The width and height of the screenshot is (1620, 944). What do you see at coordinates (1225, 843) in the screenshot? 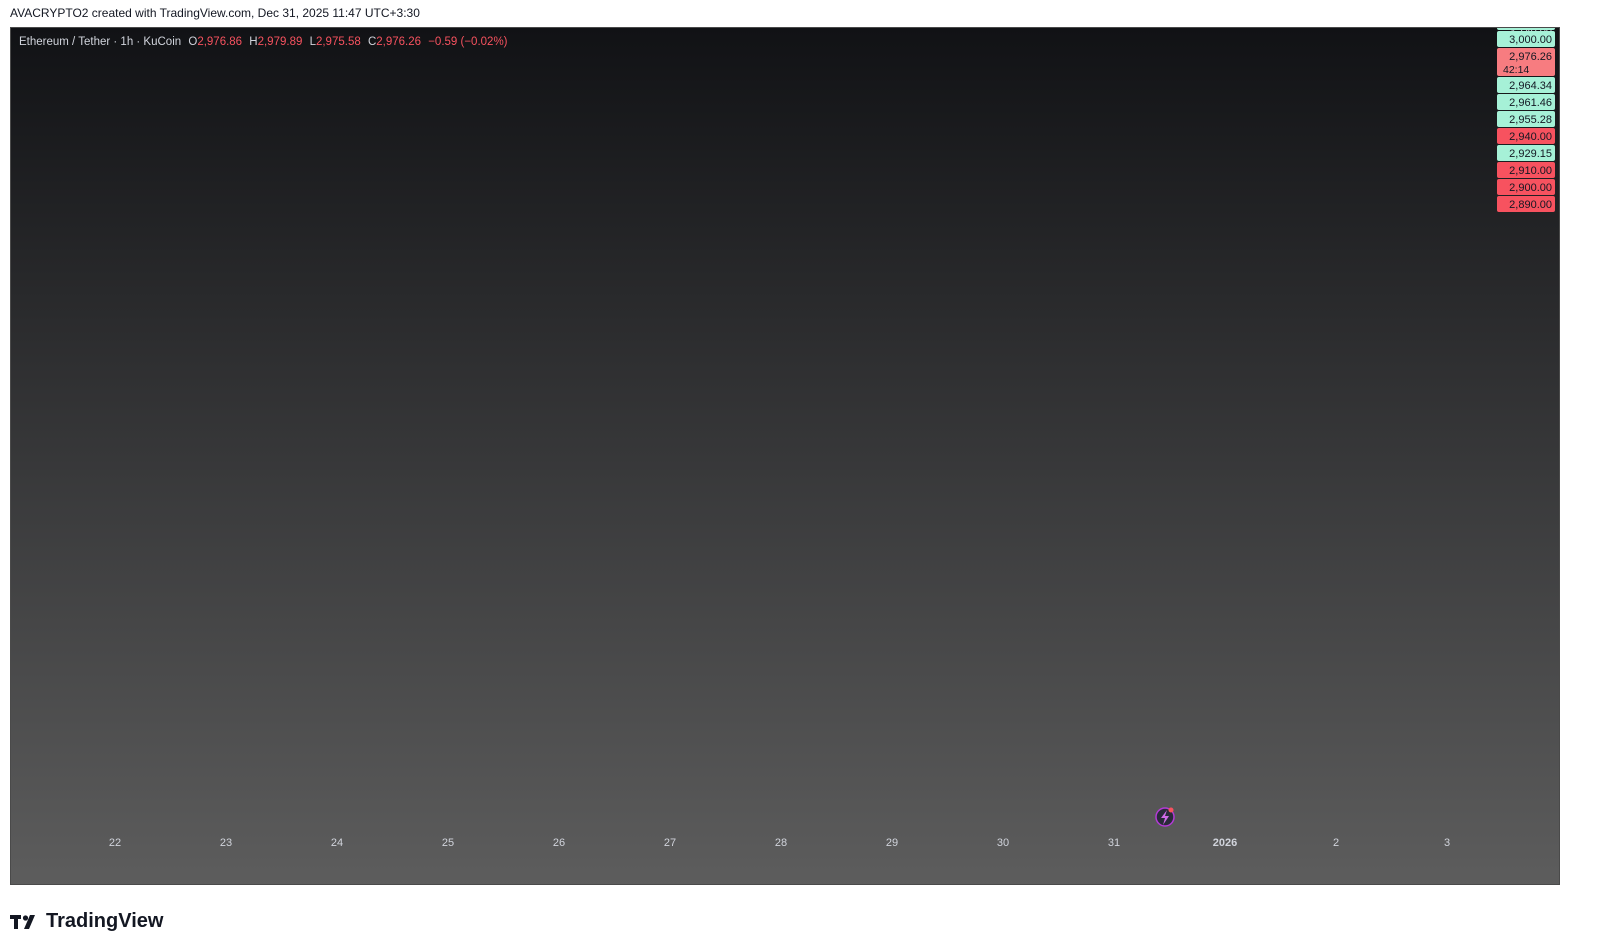
I see `x-tick-label: 2026` at bounding box center [1225, 843].